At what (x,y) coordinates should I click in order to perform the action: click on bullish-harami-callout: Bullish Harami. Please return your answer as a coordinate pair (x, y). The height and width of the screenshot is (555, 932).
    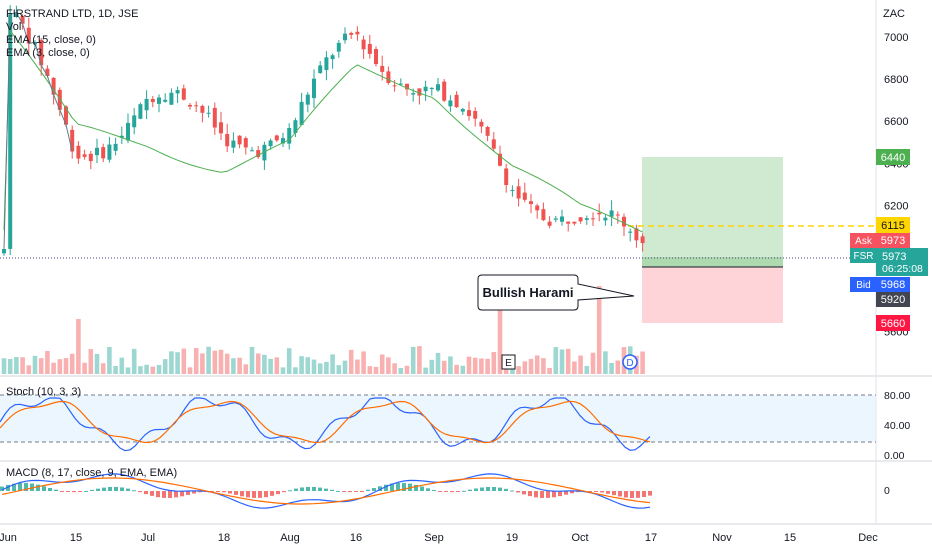
    Looking at the image, I should click on (556, 292).